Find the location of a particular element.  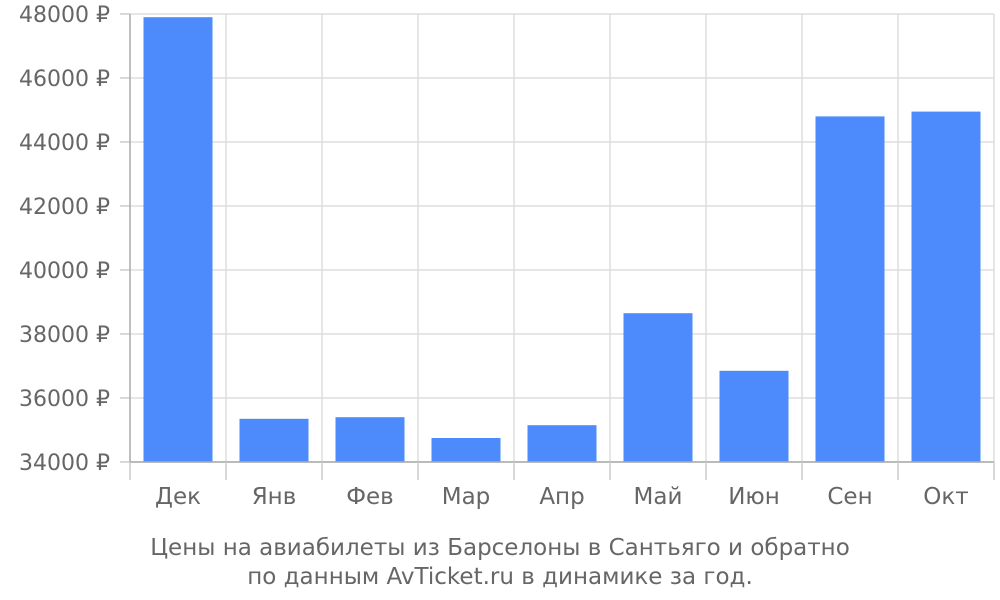

chart-caption-line-2: по данным AvTicket.ru в динамике за год. is located at coordinates (500, 577).